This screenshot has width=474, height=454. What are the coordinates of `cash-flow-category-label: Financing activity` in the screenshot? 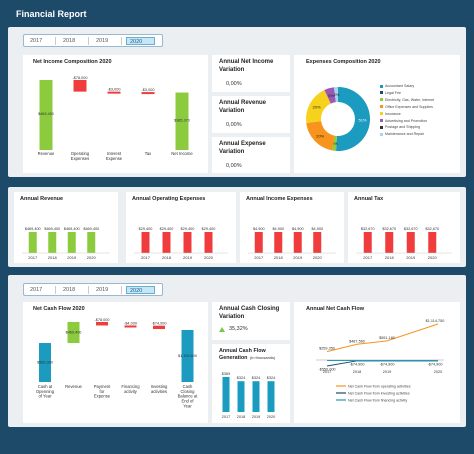 It's located at (130, 389).